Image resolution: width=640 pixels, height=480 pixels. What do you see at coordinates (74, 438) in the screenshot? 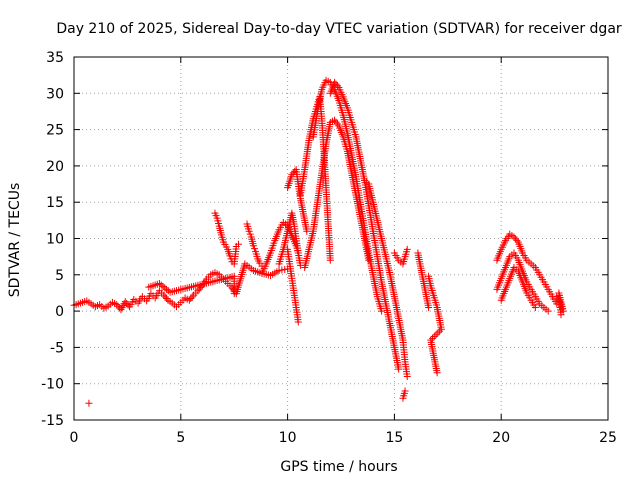
I see `x-tick-label: 0` at bounding box center [74, 438].